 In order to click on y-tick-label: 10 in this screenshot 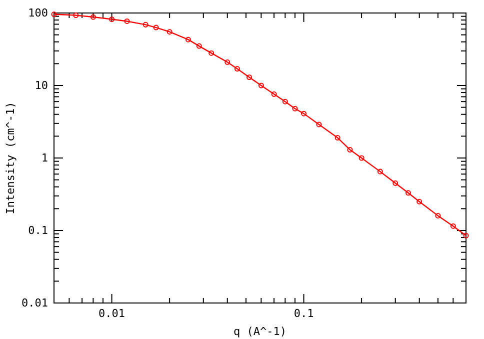, I will do `click(41, 85)`.